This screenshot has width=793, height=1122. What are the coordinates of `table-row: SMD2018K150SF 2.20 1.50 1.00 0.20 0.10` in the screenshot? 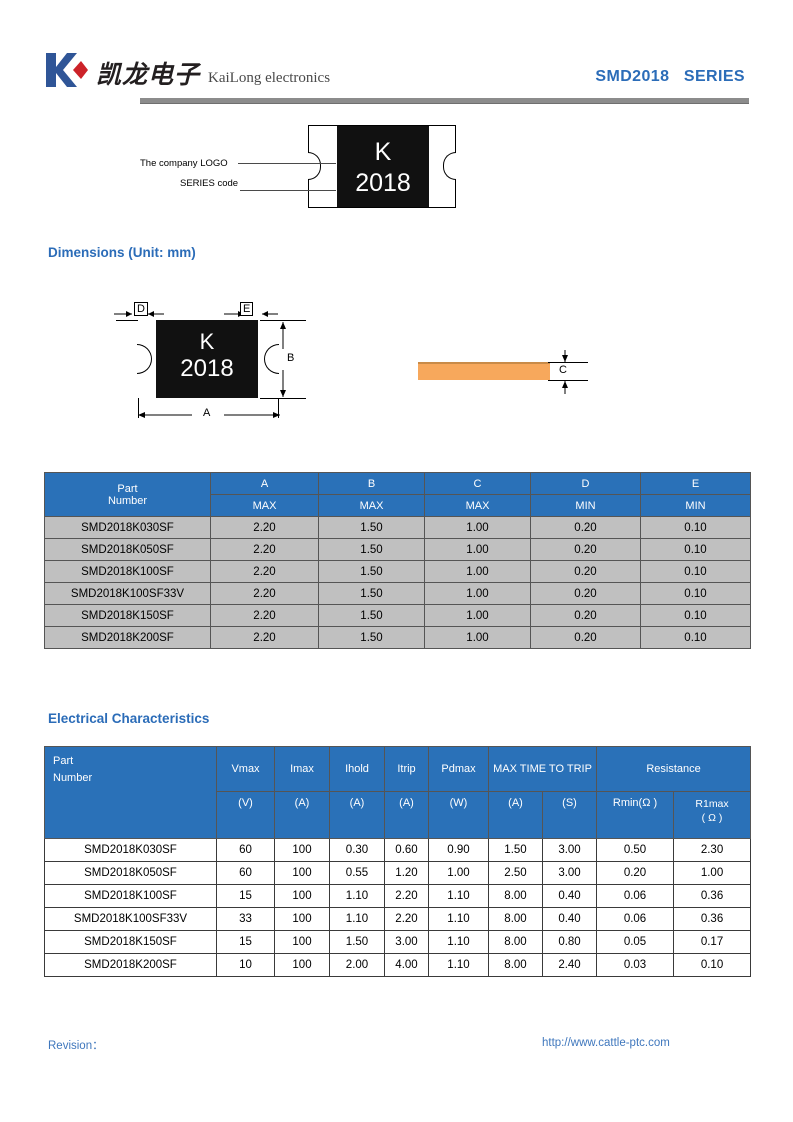 It's located at (397, 615).